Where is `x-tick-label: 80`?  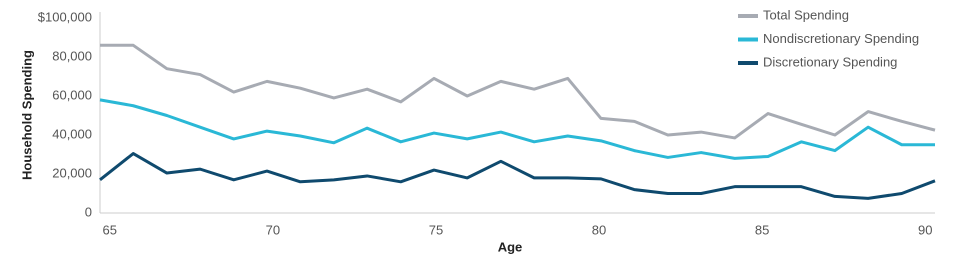
x-tick-label: 80 is located at coordinates (599, 229).